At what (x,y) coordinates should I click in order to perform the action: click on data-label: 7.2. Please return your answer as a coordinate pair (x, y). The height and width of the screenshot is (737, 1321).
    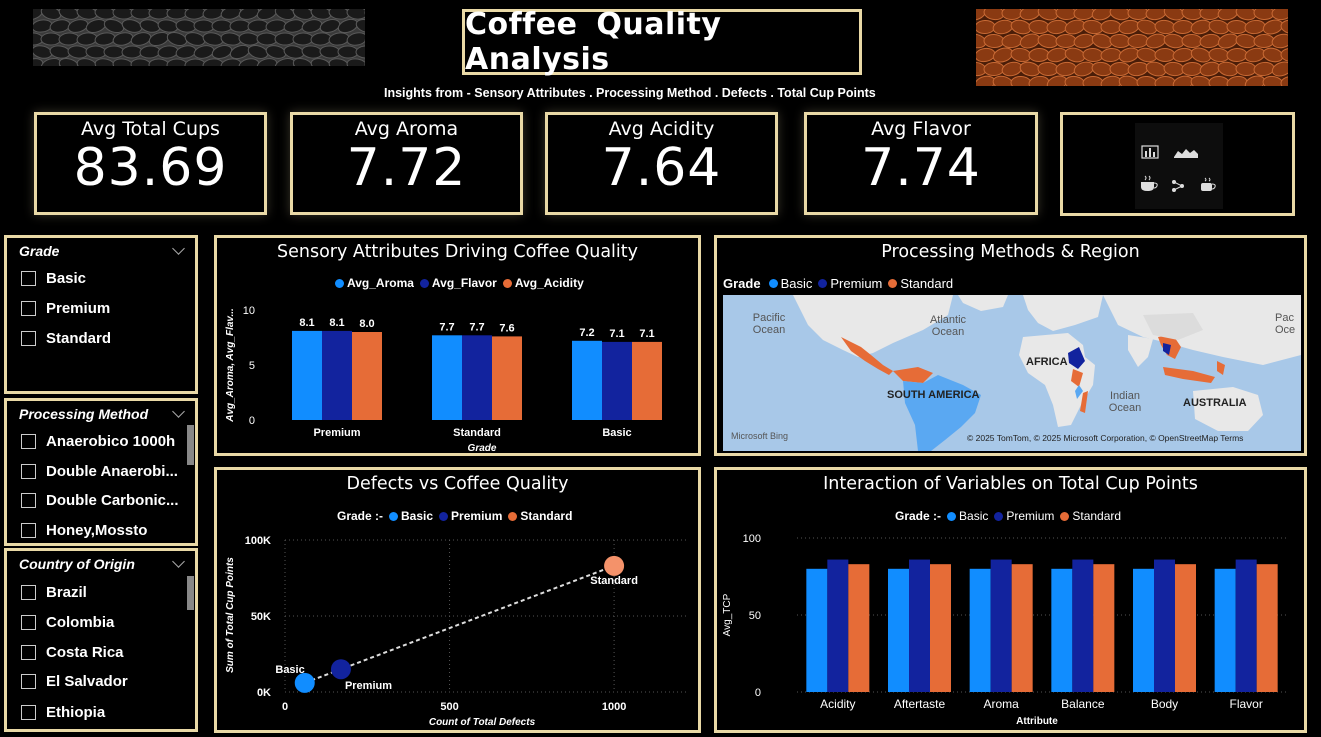
    Looking at the image, I should click on (586, 333).